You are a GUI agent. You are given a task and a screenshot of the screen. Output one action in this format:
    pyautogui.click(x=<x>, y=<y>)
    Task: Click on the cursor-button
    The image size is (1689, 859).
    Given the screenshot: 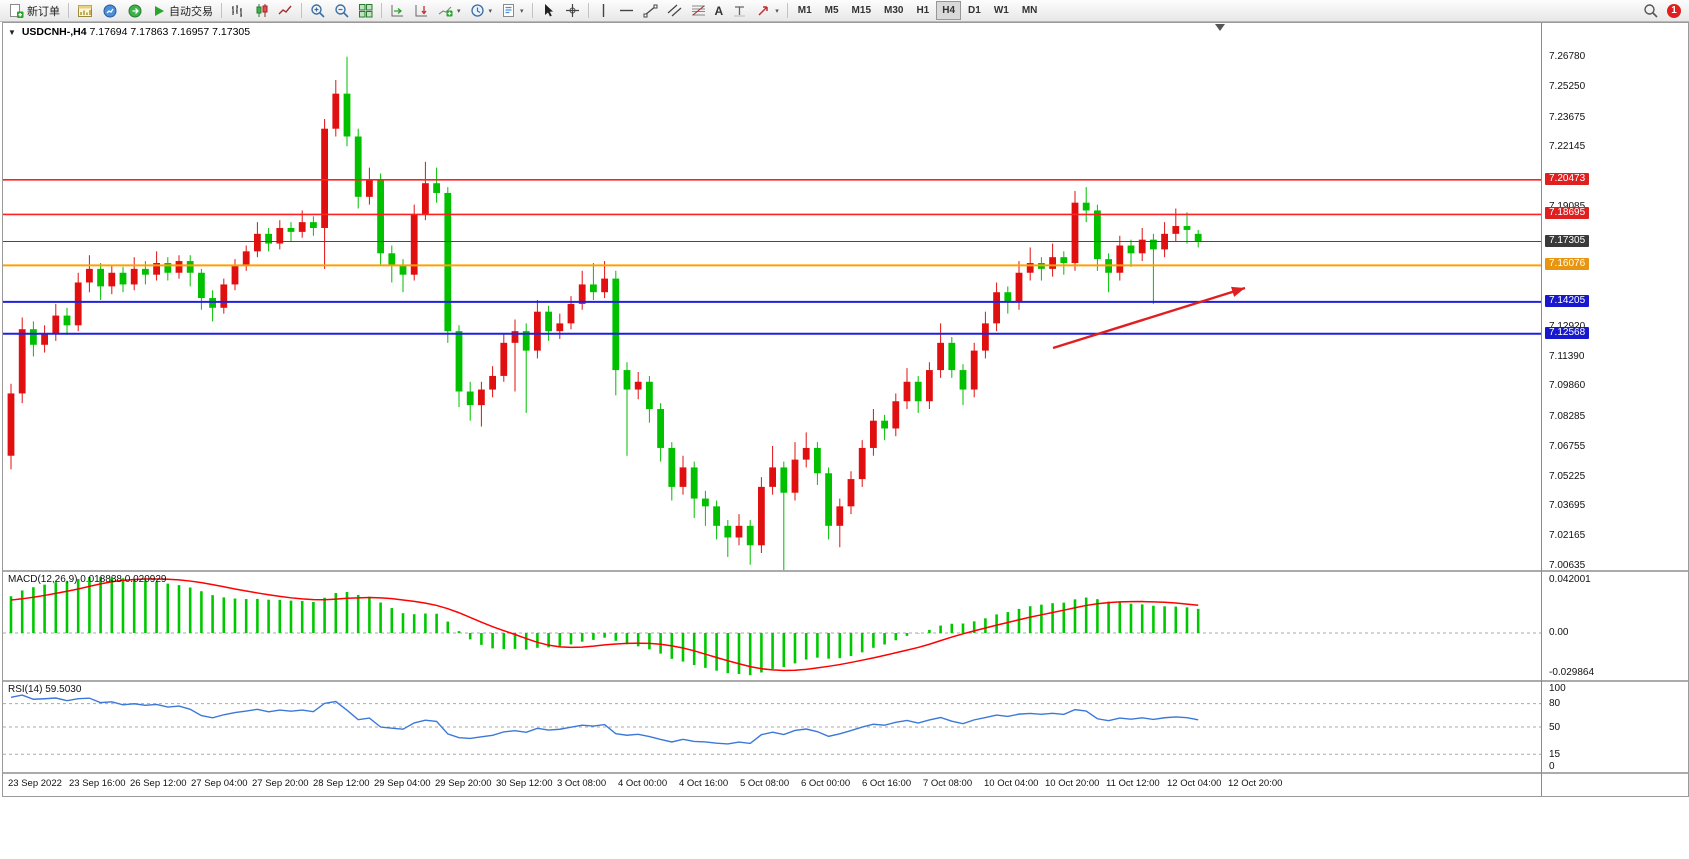 What is the action you would take?
    pyautogui.click(x=548, y=10)
    